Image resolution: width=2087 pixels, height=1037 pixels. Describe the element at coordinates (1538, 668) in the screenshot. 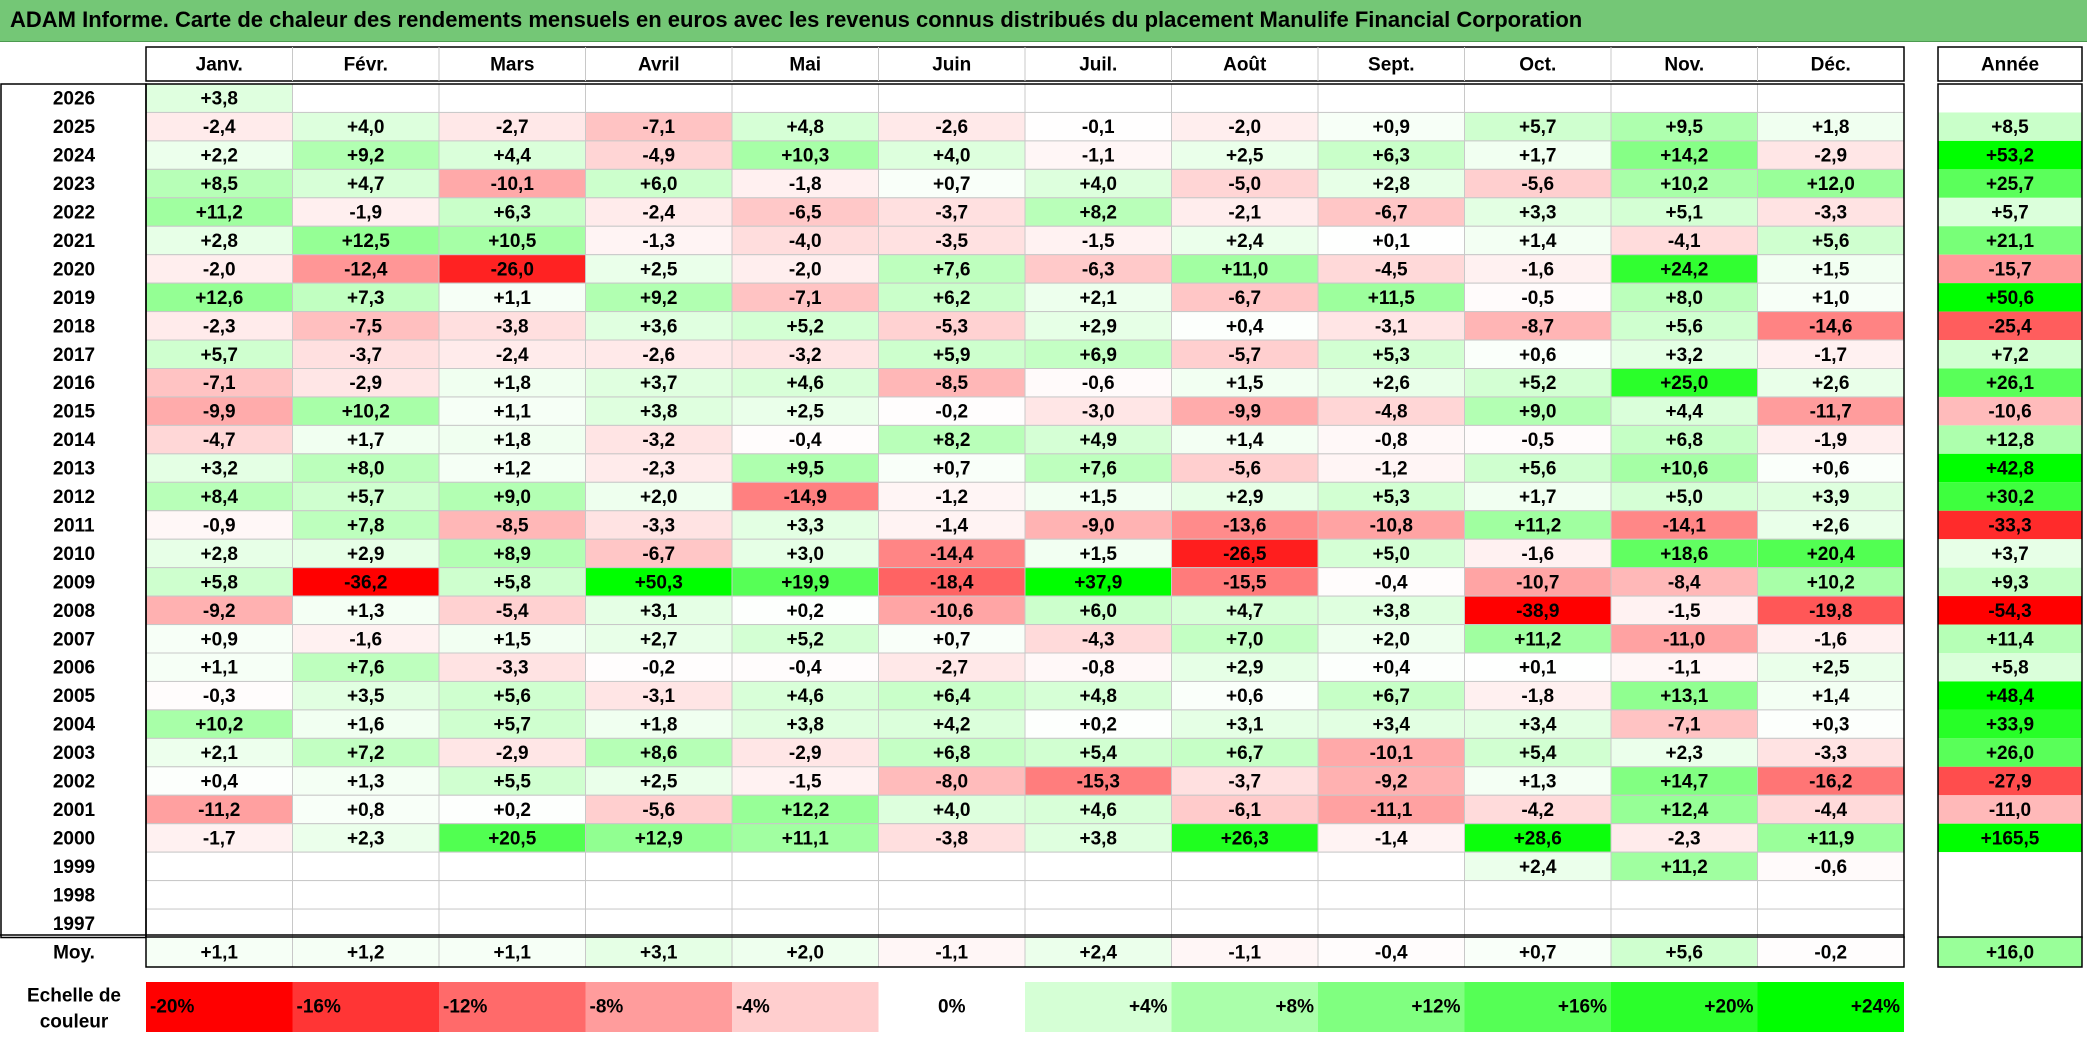

I see `cell-value: +0,1` at that location.